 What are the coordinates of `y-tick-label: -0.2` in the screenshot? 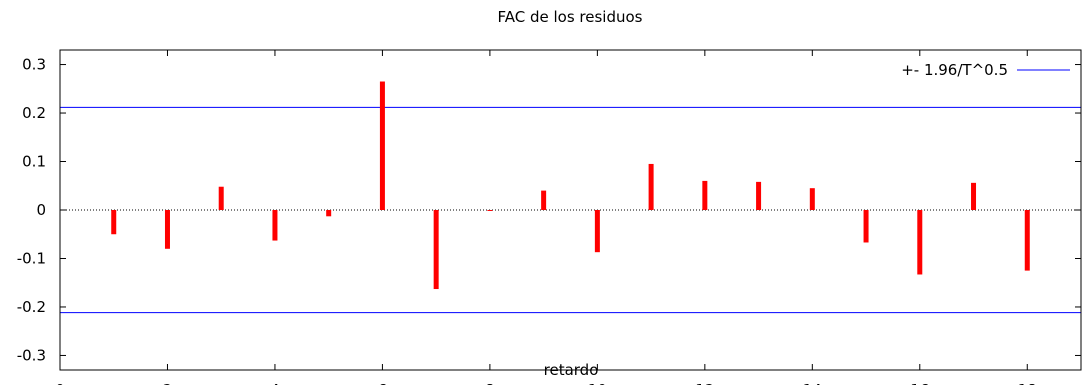 It's located at (31, 307).